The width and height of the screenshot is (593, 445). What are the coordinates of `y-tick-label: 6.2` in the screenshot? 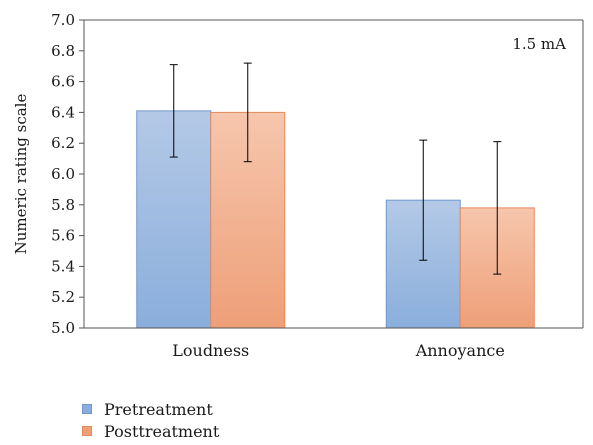 It's located at (63, 143).